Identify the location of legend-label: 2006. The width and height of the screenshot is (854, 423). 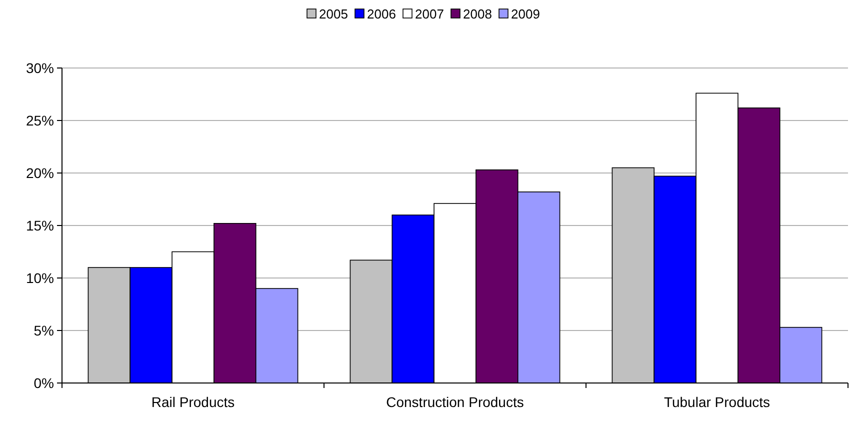
(381, 14).